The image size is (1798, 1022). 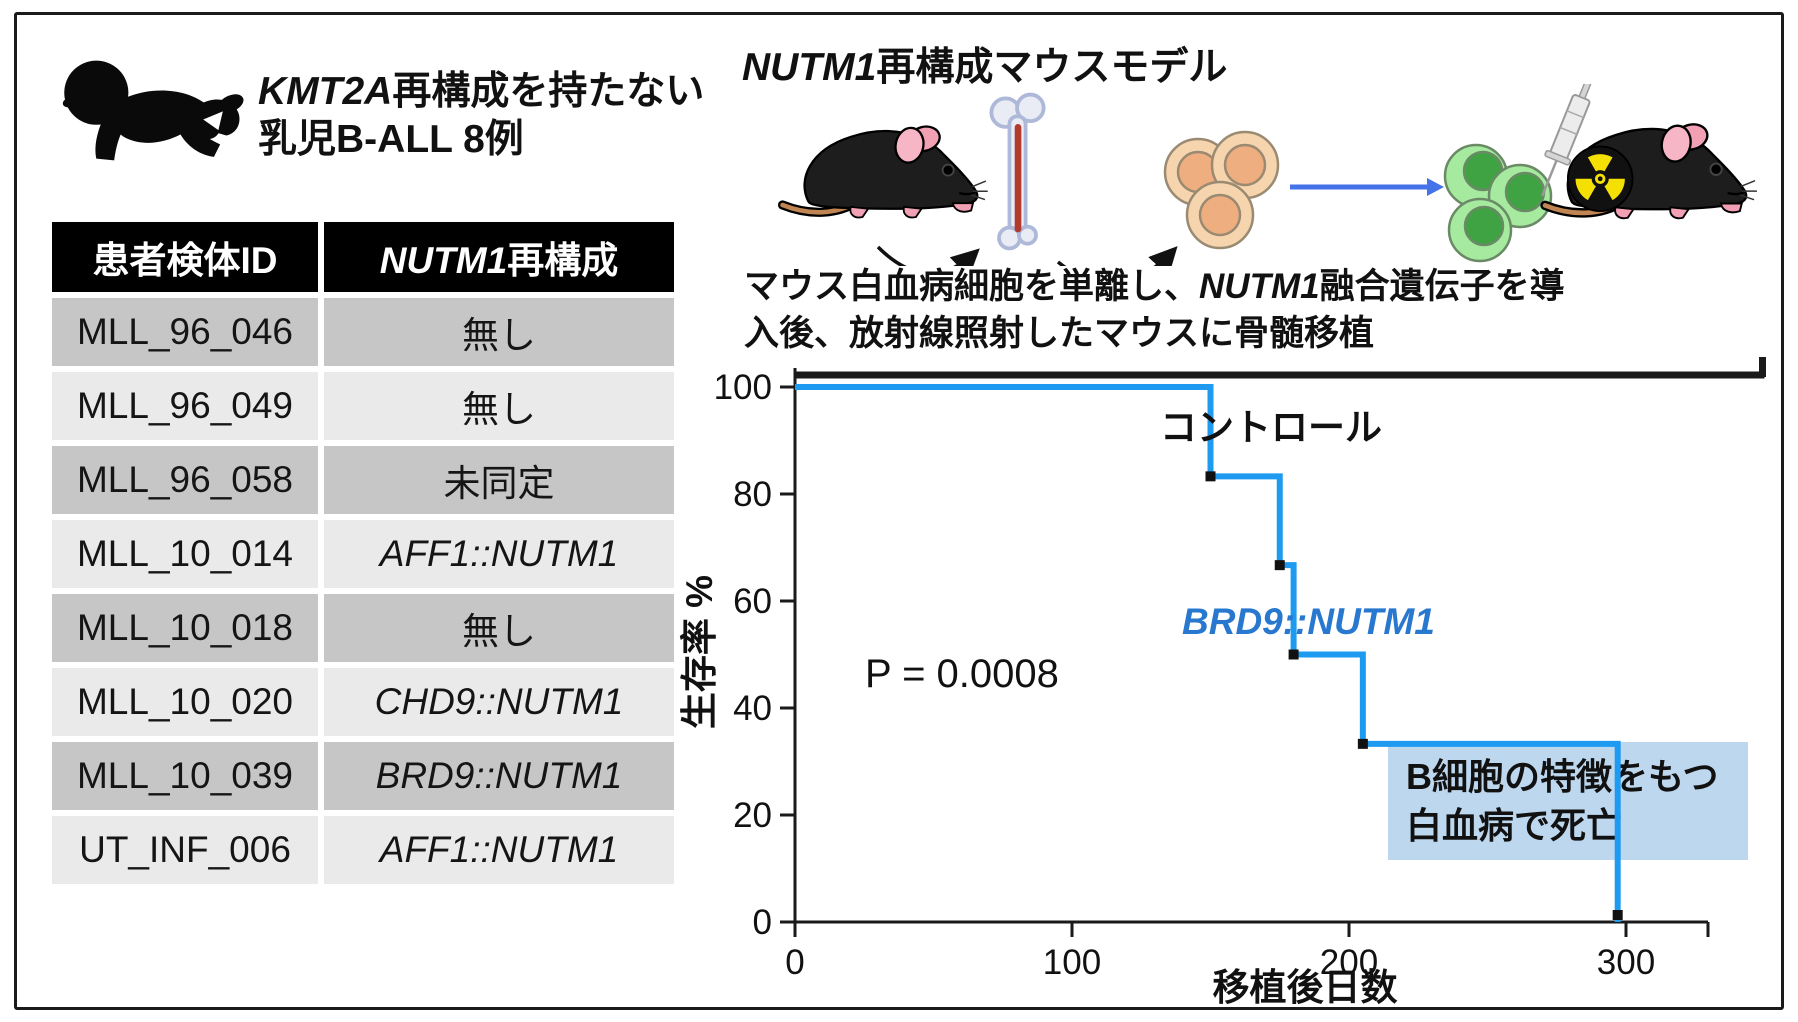 What do you see at coordinates (153, 110) in the screenshot?
I see `baby-icon` at bounding box center [153, 110].